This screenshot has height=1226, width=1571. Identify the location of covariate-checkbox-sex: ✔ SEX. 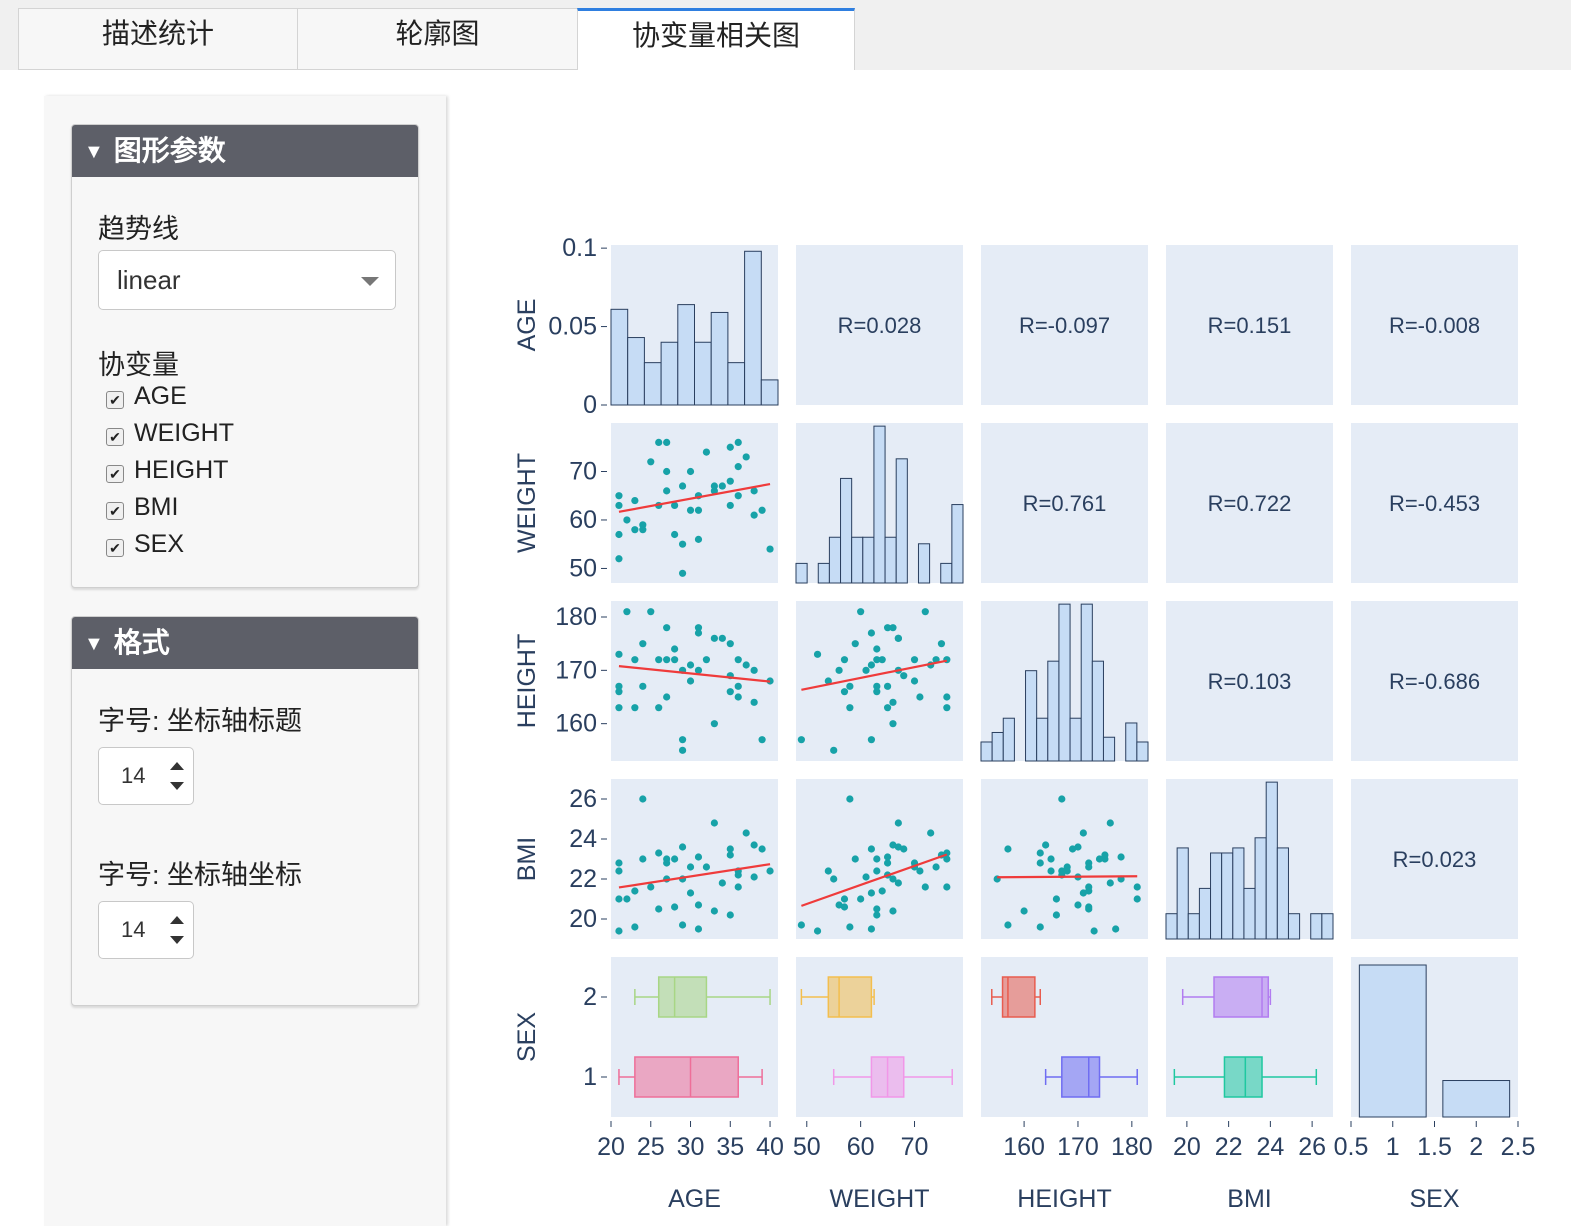
(145, 544).